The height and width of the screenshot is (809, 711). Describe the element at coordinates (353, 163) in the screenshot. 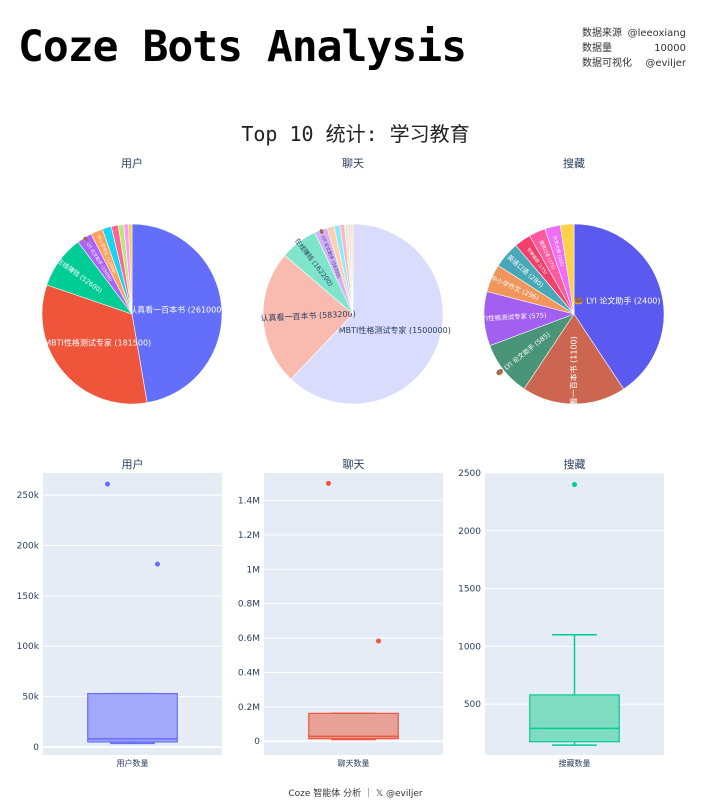

I see `pie-subtitle: 聊天` at that location.